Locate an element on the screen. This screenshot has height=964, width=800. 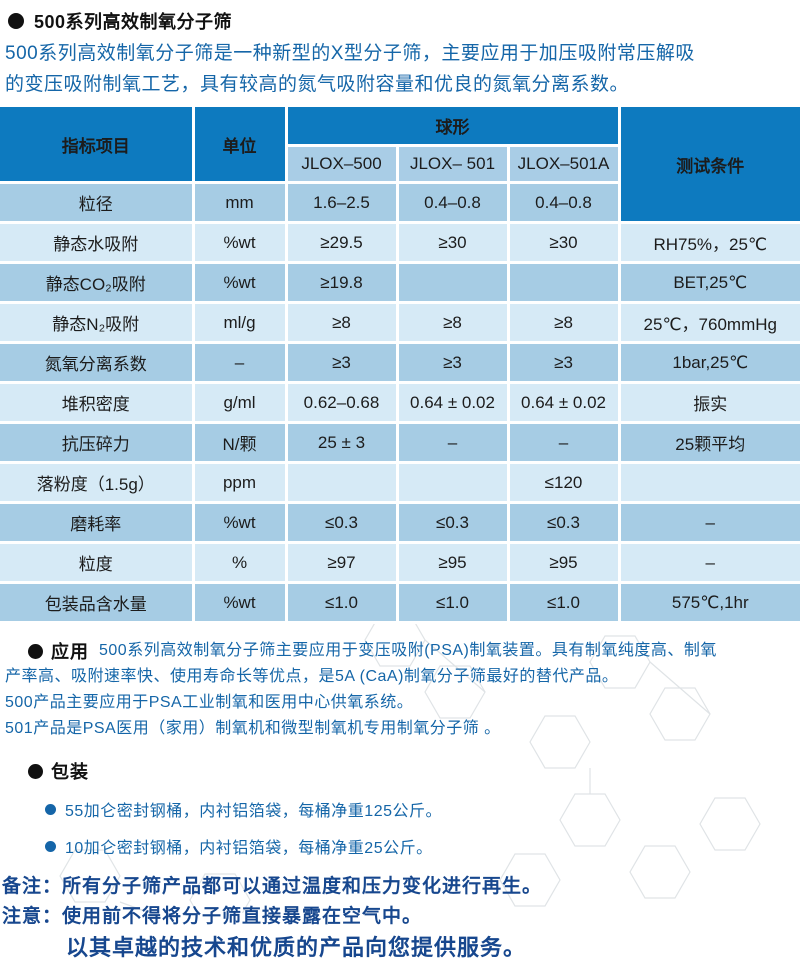
cell-value: ≥30 is located at coordinates (452, 242).